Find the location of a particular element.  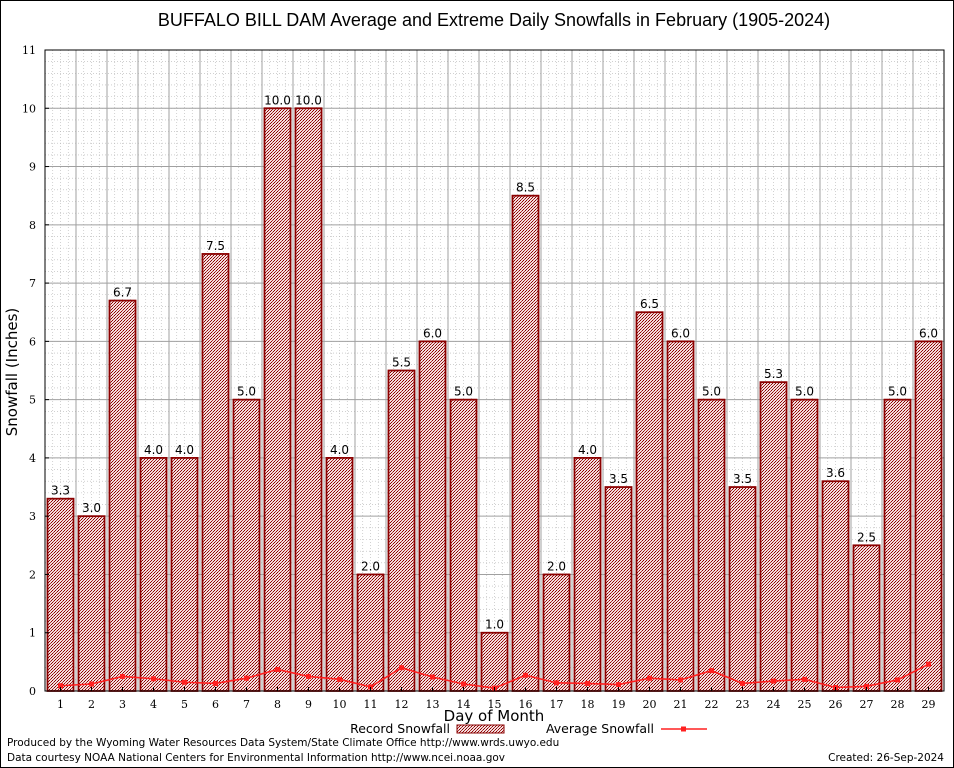

created-date: Created: 26-Sep-2024 is located at coordinates (886, 758).